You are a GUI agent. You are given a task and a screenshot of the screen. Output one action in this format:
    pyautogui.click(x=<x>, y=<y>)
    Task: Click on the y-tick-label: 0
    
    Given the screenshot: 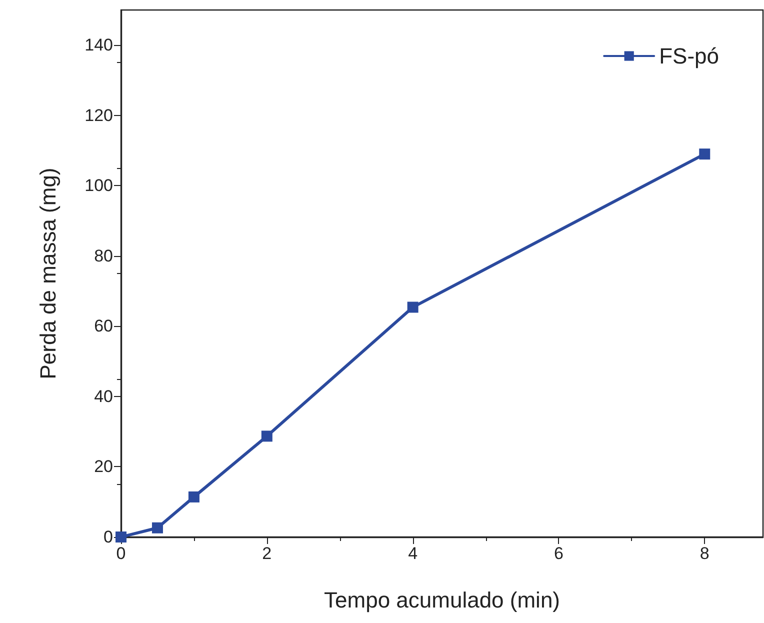 What is the action you would take?
    pyautogui.click(x=108, y=537)
    